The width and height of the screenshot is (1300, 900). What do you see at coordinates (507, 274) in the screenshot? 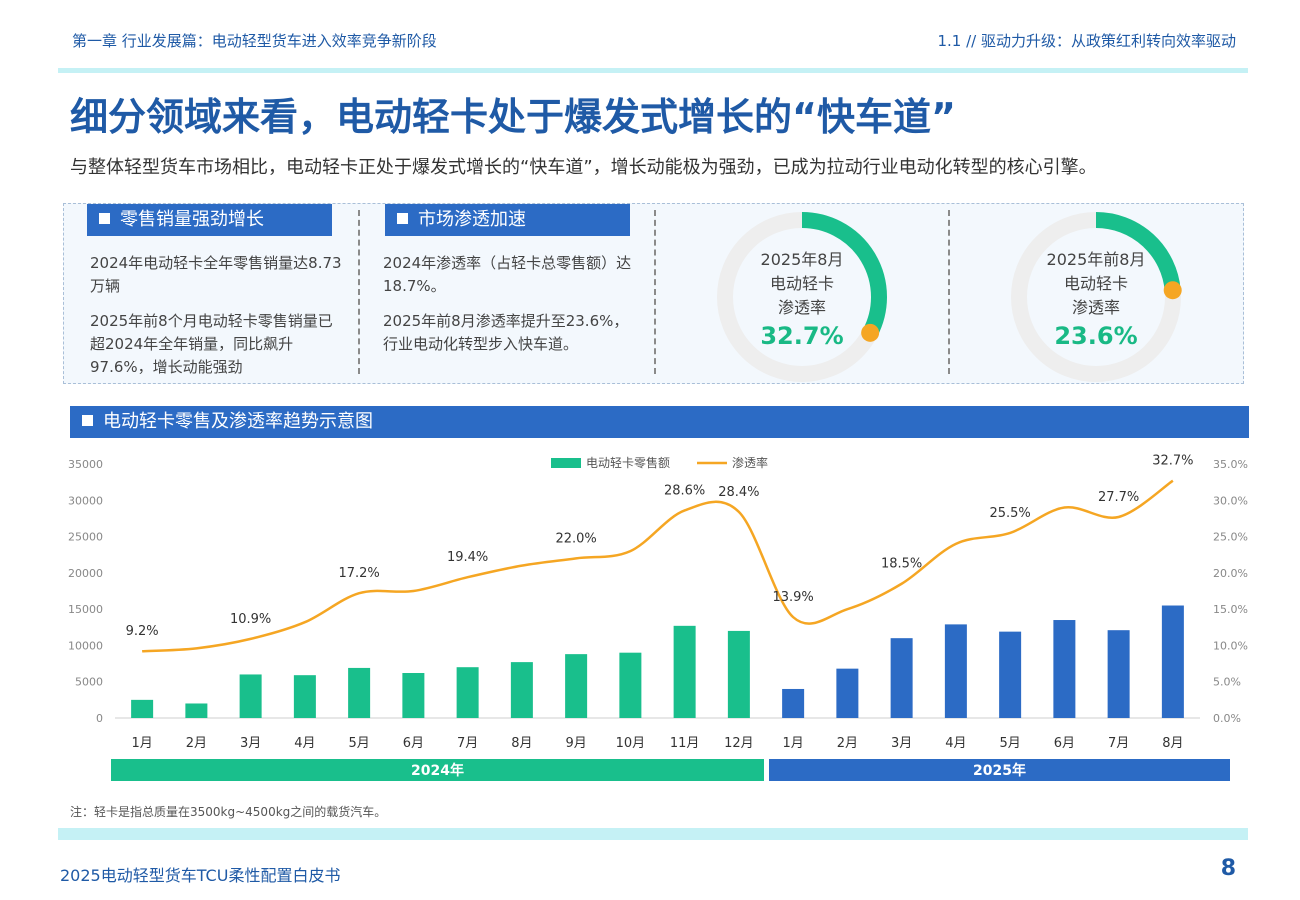
I see `penetration-paragraph-1: 2024年渗透率（占轻卡总零售额）达18.7%。` at bounding box center [507, 274].